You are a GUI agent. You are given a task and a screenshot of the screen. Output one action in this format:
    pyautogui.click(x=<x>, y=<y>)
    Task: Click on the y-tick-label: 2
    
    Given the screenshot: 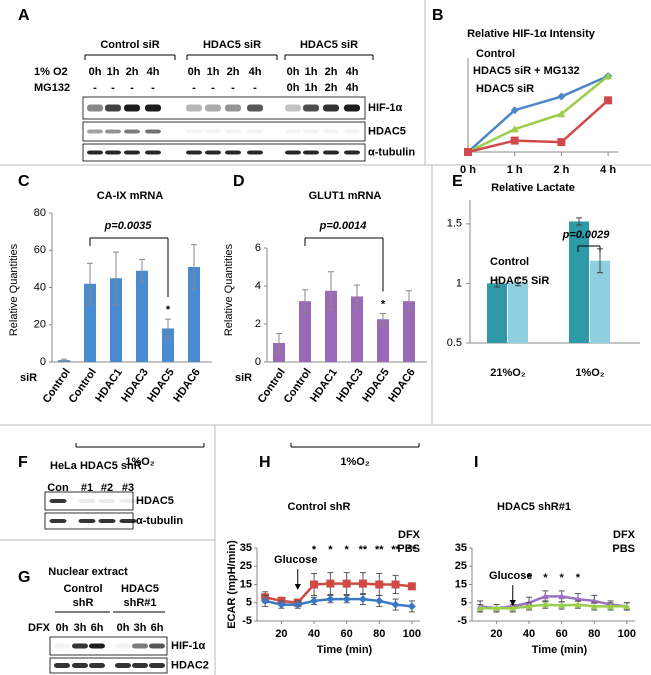 What is the action you would take?
    pyautogui.click(x=258, y=324)
    